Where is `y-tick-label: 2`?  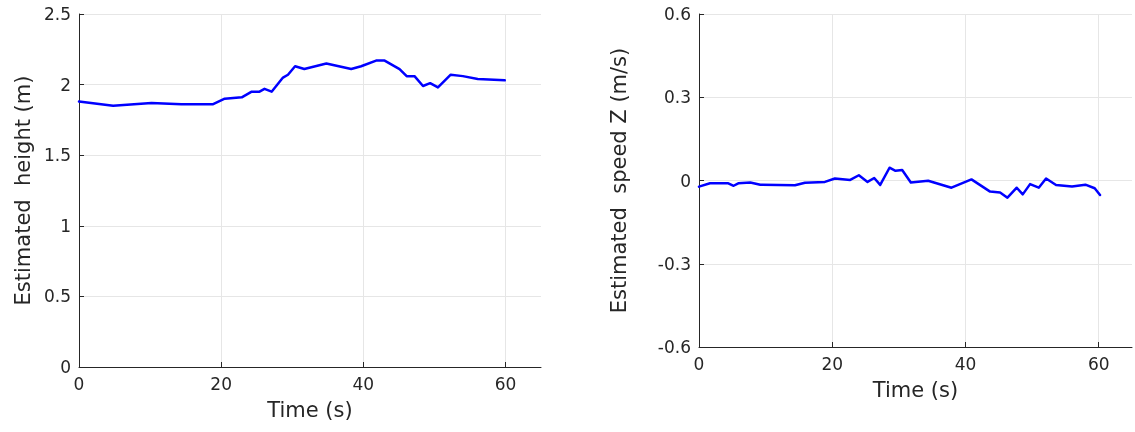 y-tick-label: 2 is located at coordinates (65, 84).